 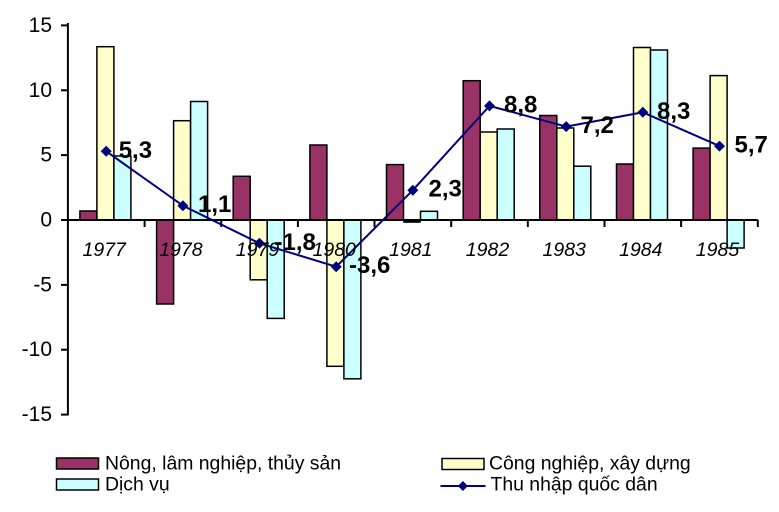 I want to click on svg-text: 0, so click(x=46, y=220).